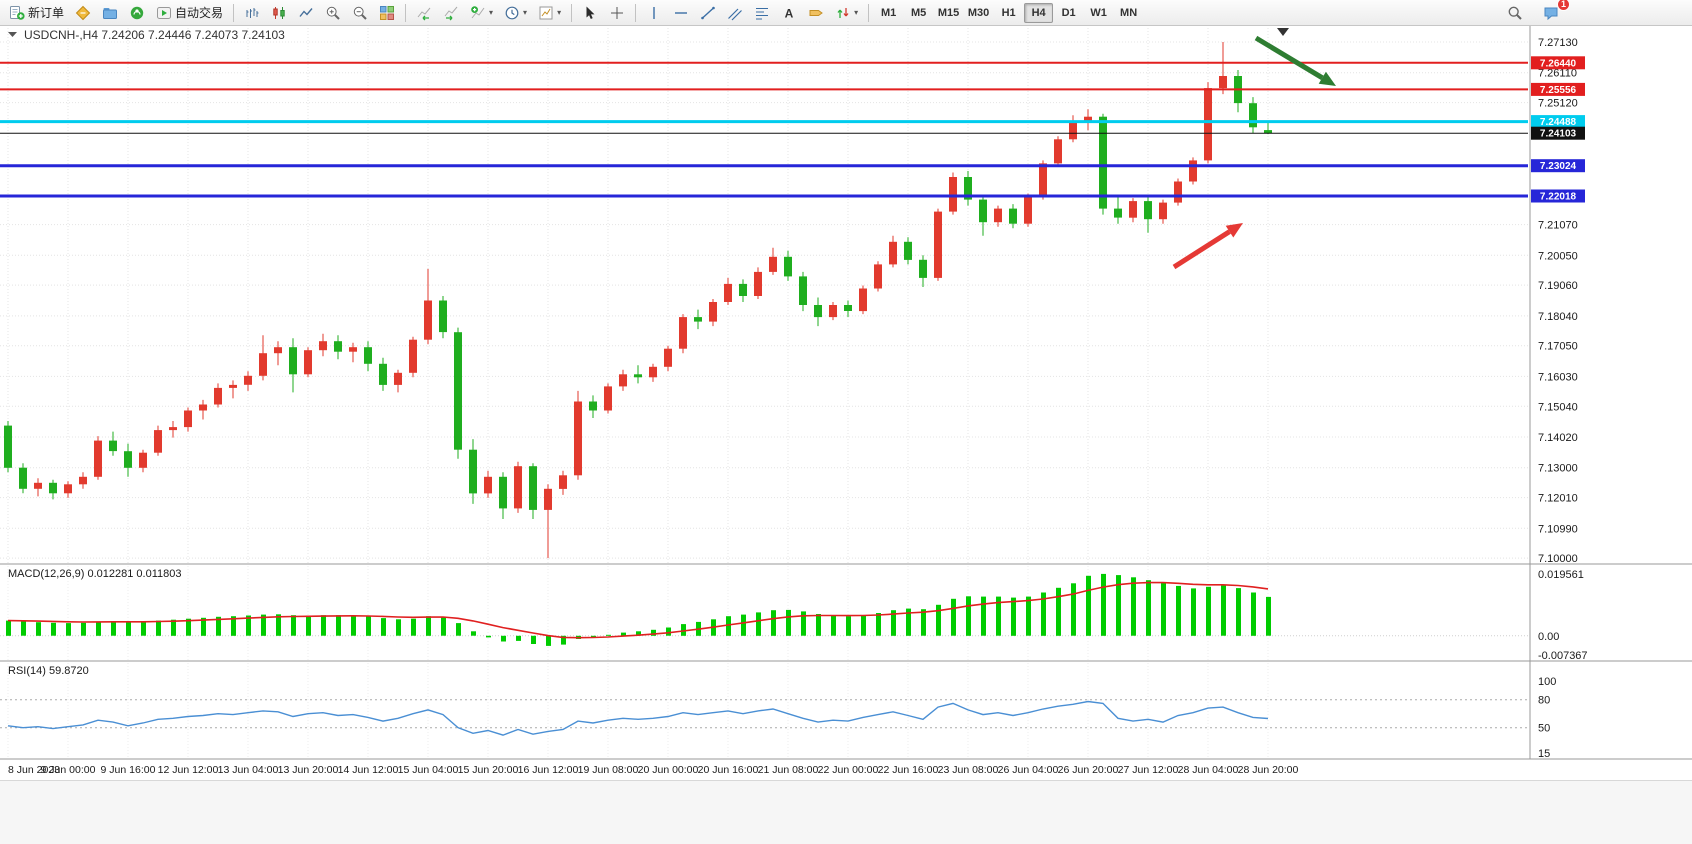 Image resolution: width=1692 pixels, height=844 pixels. Describe the element at coordinates (1536, 12) in the screenshot. I see `toolbar-right-group: 1` at that location.